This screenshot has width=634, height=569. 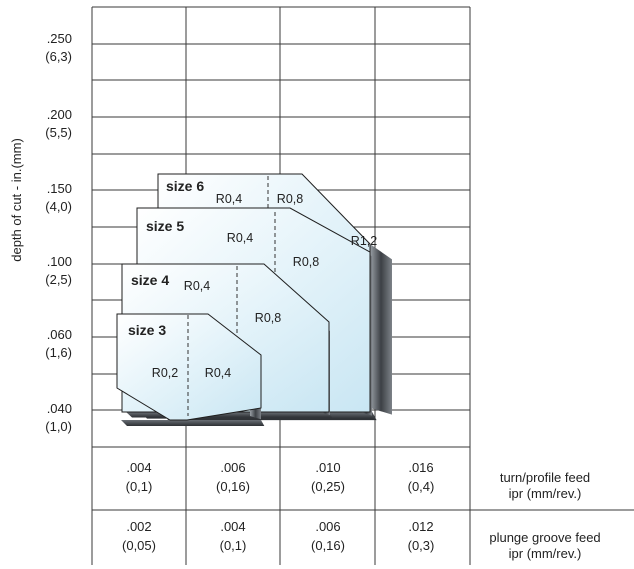 What do you see at coordinates (150, 280) in the screenshot?
I see `size-label: size 4` at bounding box center [150, 280].